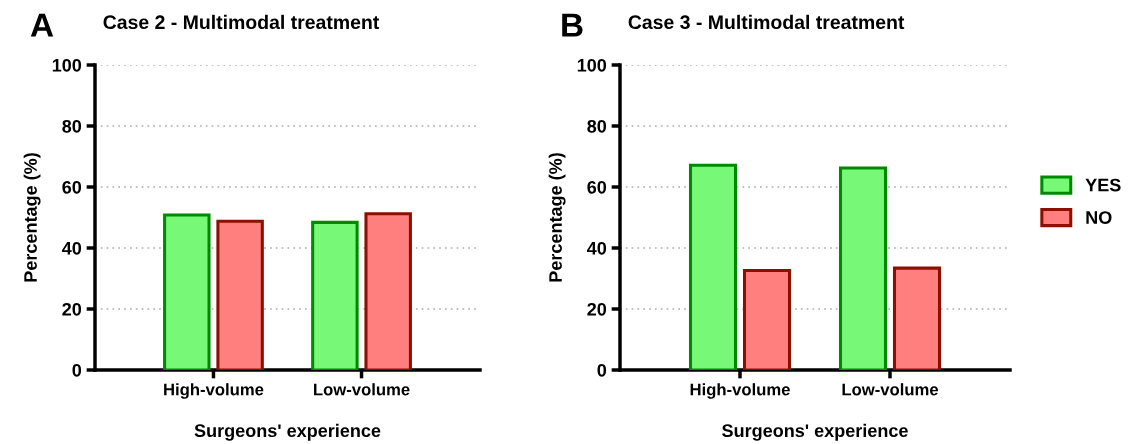  Describe the element at coordinates (241, 22) in the screenshot. I see `chart-title: Case 2 - Multimodal treatment` at that location.